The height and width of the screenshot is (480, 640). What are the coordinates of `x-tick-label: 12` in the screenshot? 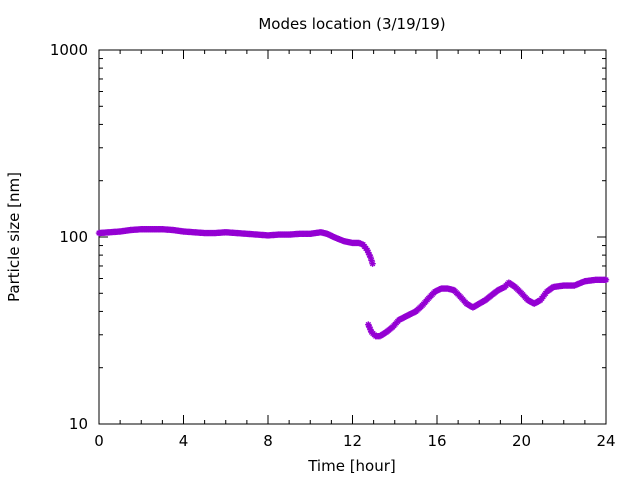 It's located at (352, 441).